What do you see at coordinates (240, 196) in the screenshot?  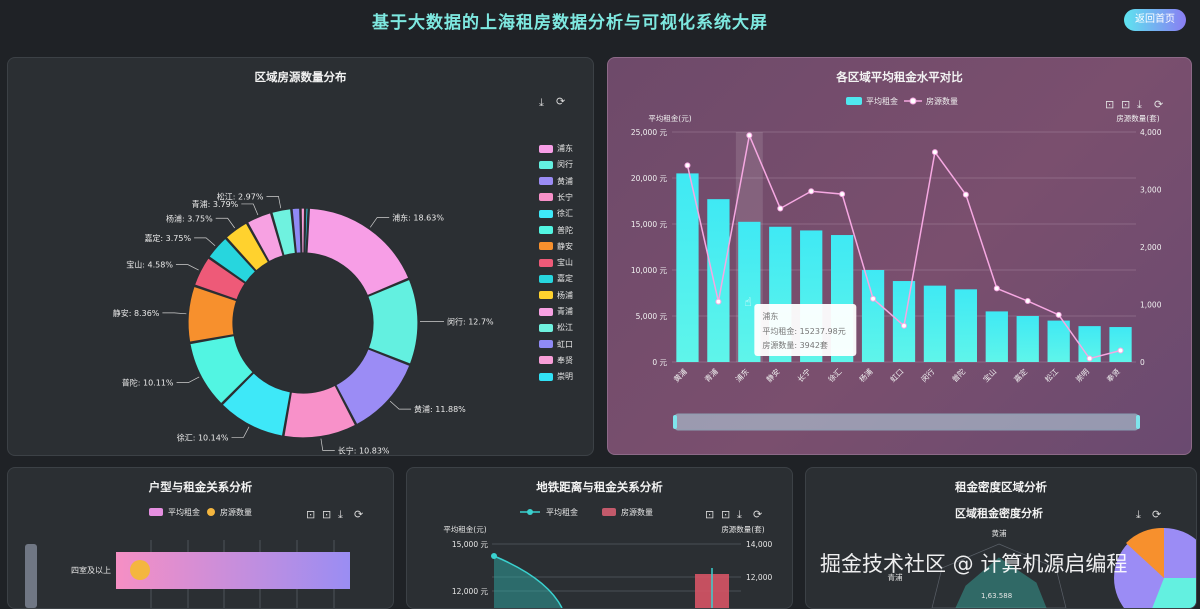 I see `pie-label: 松江: 2.97%` at bounding box center [240, 196].